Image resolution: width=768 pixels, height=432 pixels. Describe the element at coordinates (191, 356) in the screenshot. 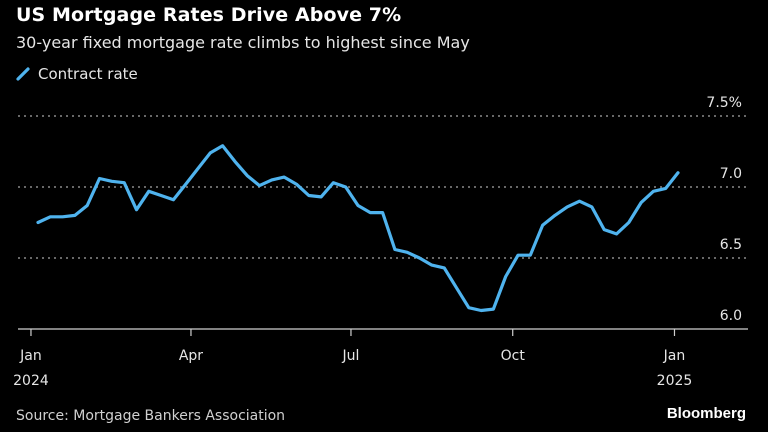

I see `x-tick-label: Apr` at that location.